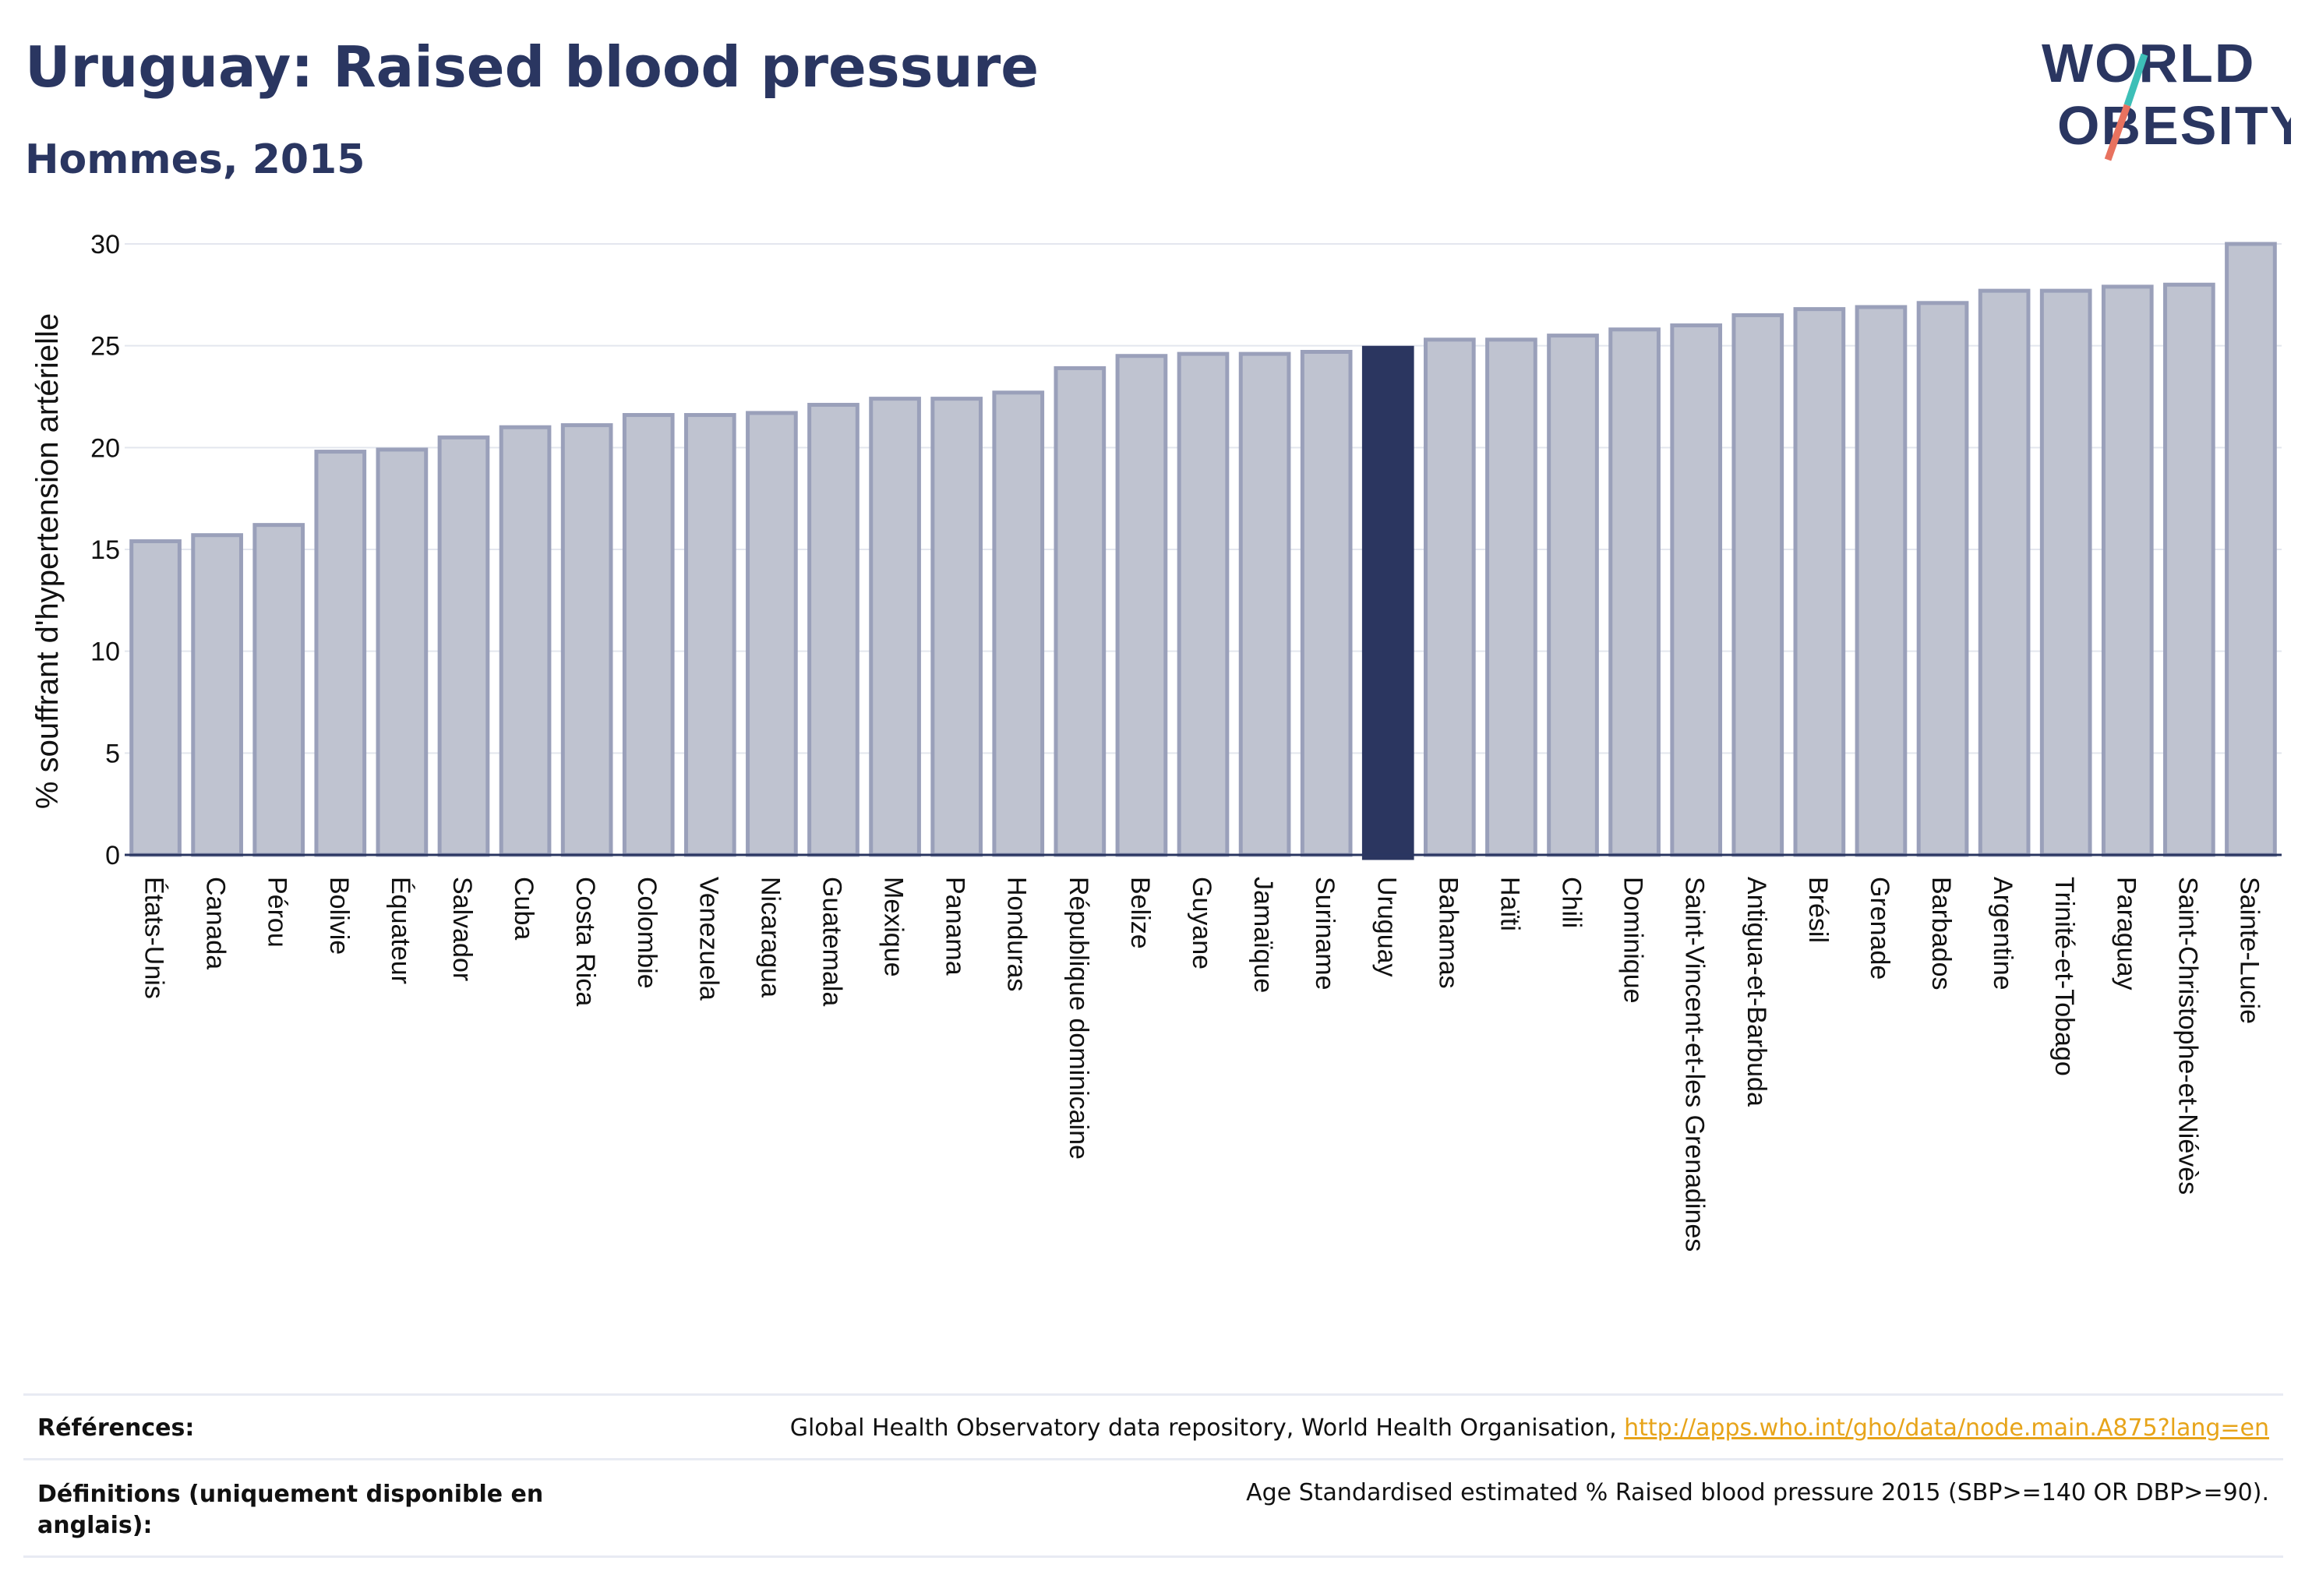  I want to click on x-tick-label: Bolivie, so click(339, 916).